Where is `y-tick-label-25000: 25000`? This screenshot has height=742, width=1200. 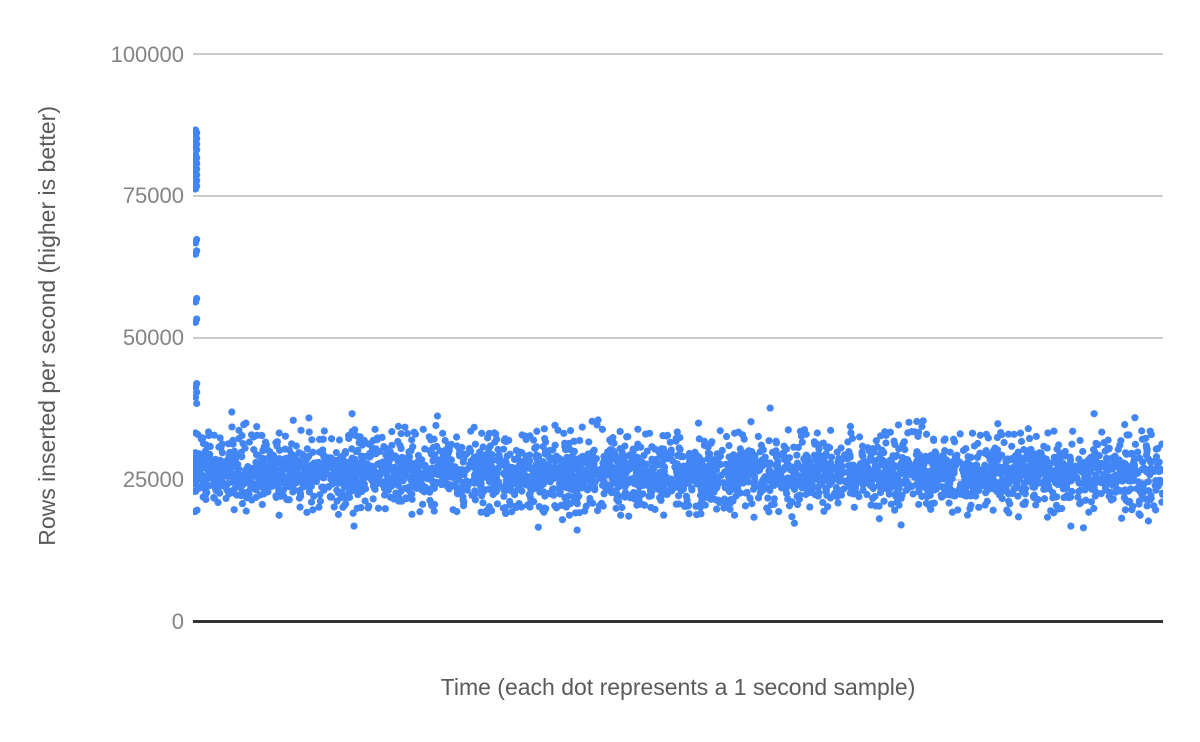
y-tick-label-25000: 25000 is located at coordinates (153, 479).